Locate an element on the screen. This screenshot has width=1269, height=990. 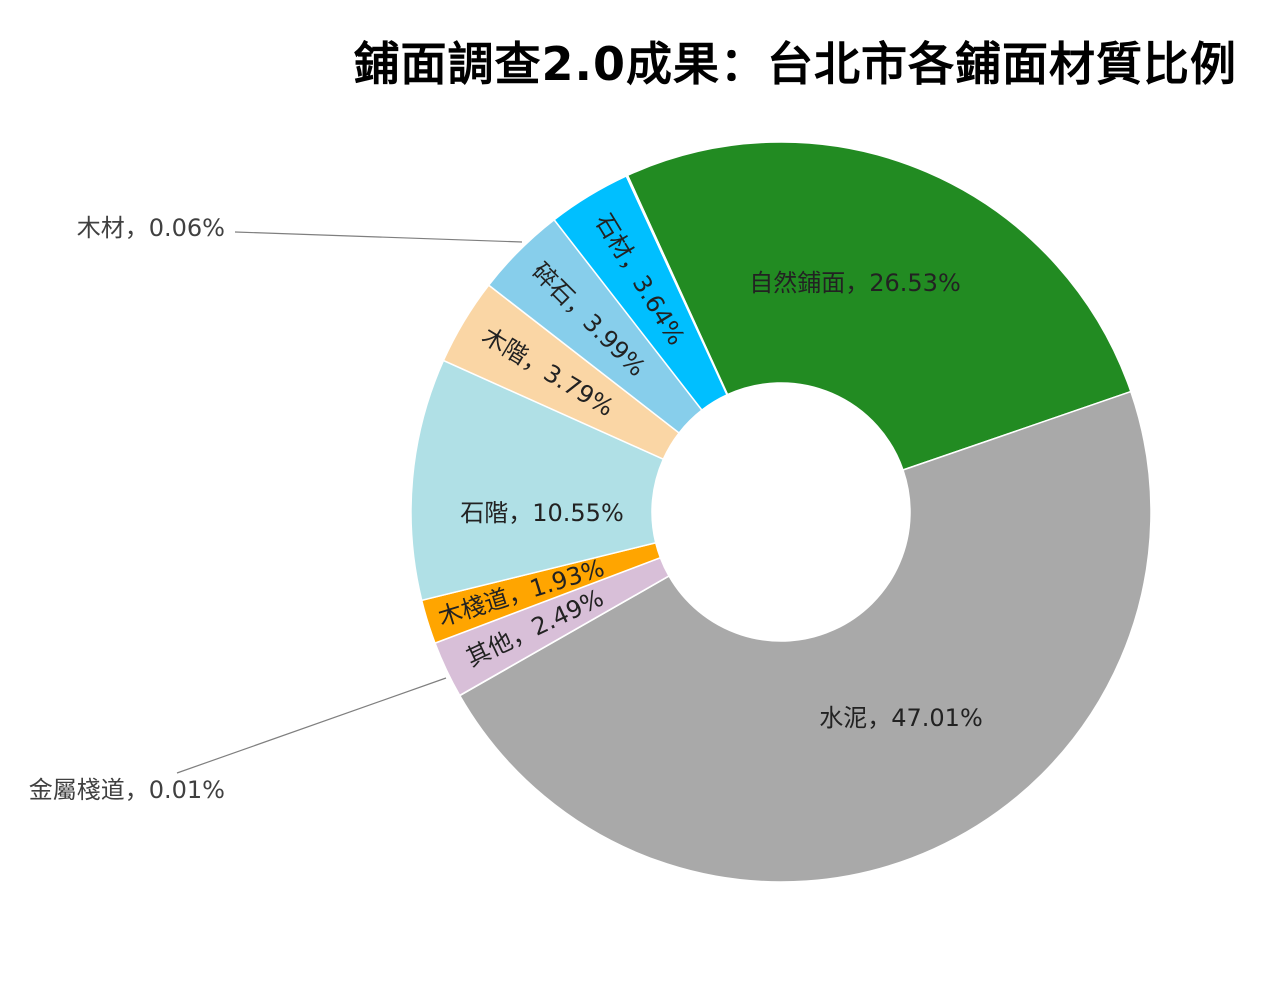
leader-lines-layer is located at coordinates (349, 502).